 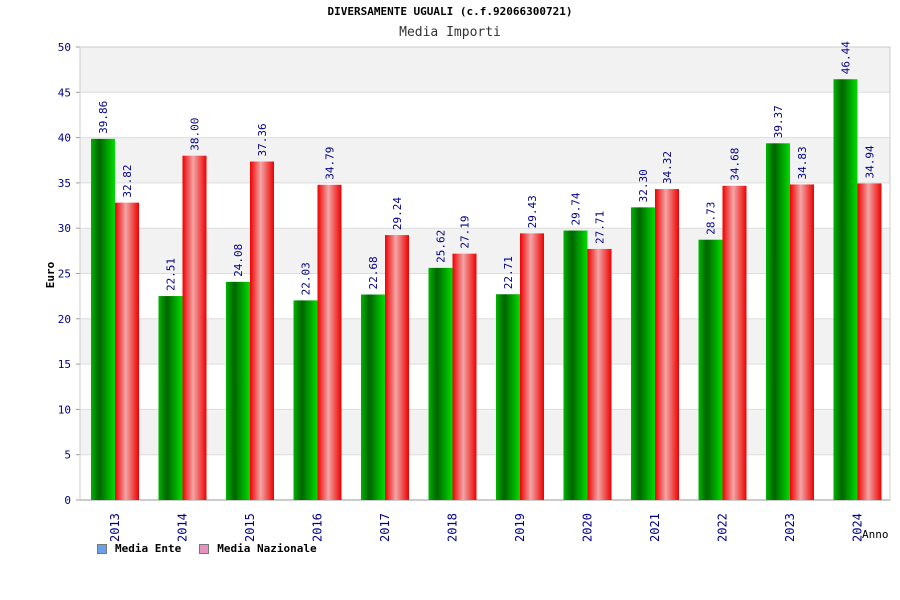 What do you see at coordinates (64, 228) in the screenshot?
I see `y-tick-label: 30` at bounding box center [64, 228].